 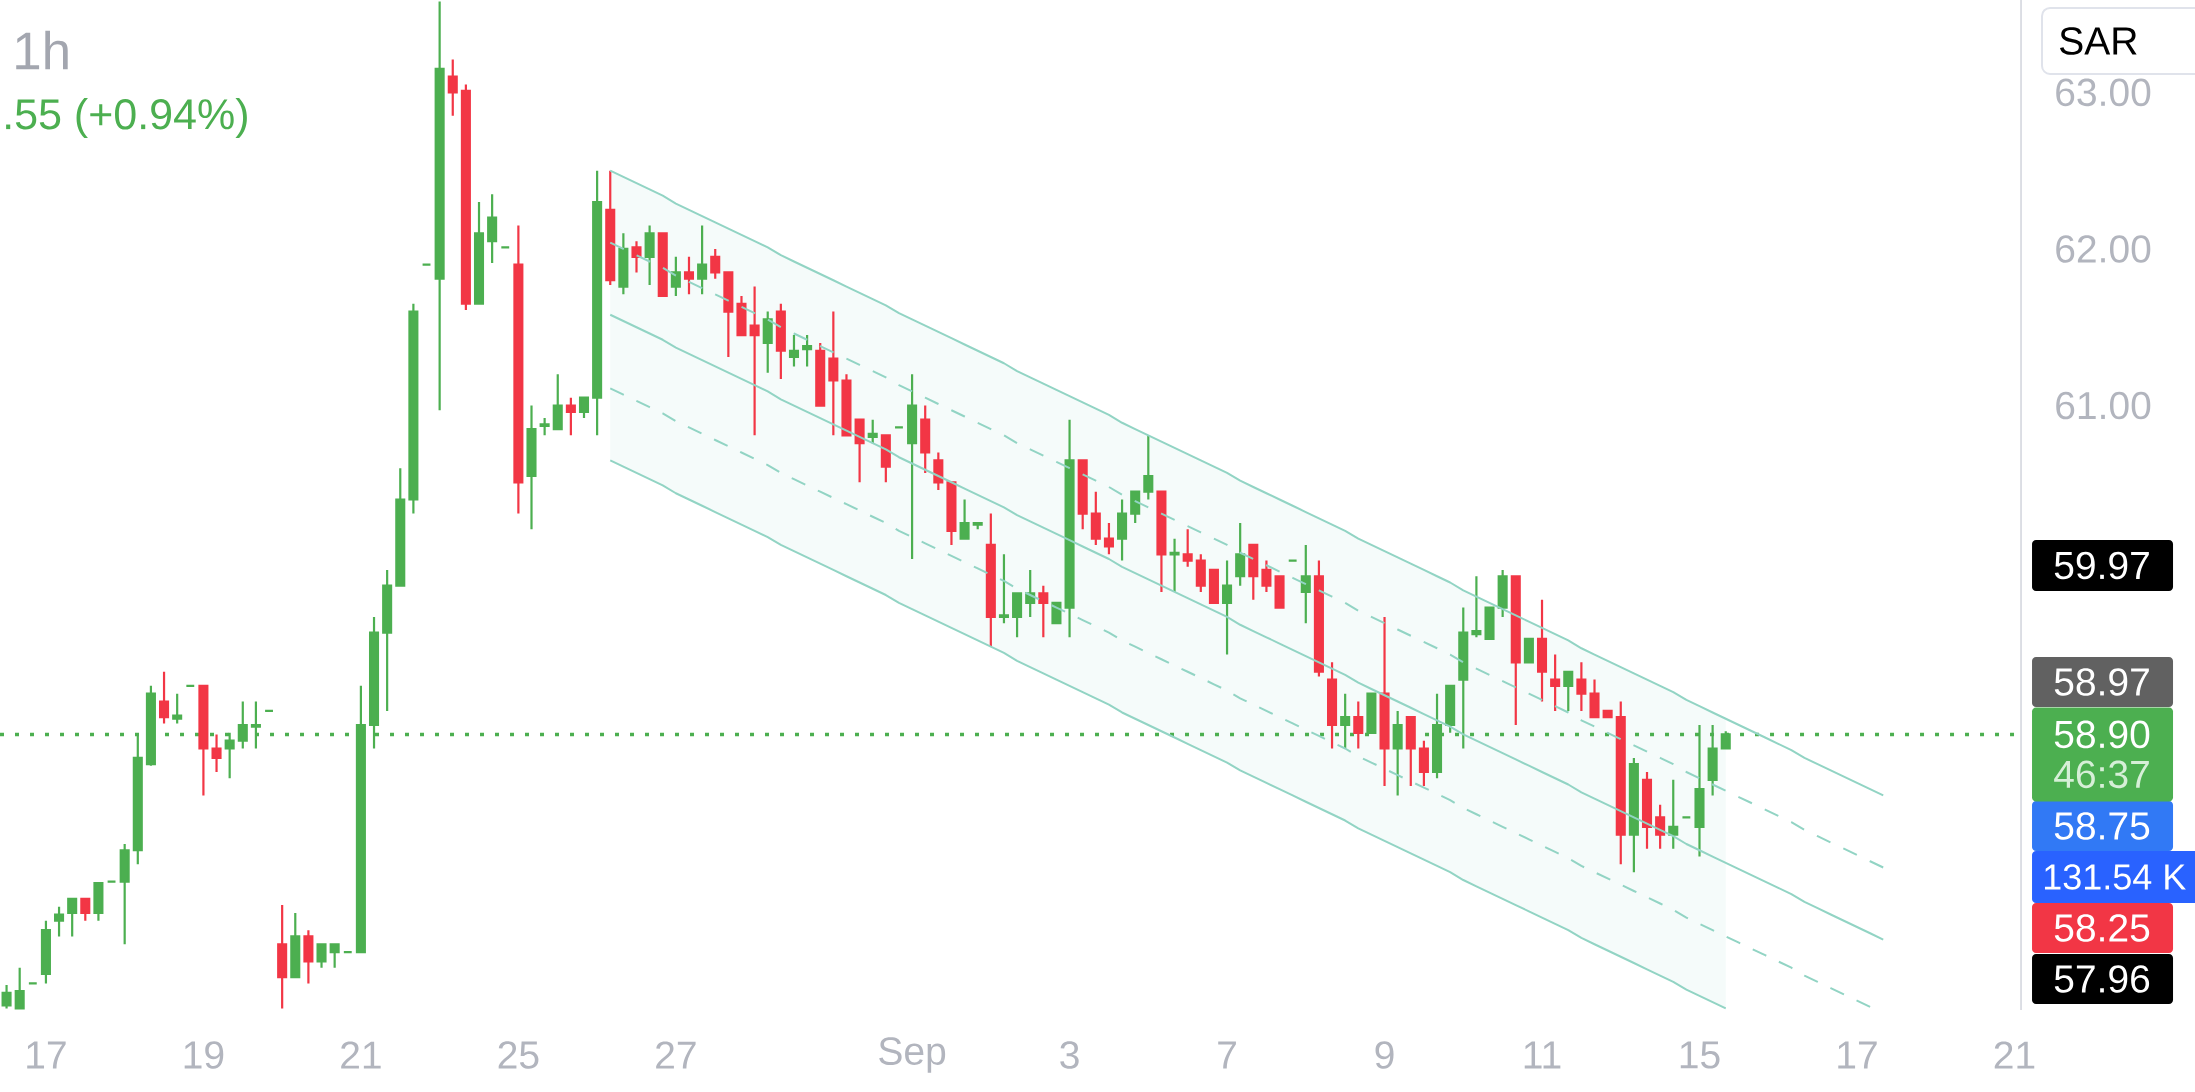 What do you see at coordinates (2102, 928) in the screenshot?
I see `text: 58.25` at bounding box center [2102, 928].